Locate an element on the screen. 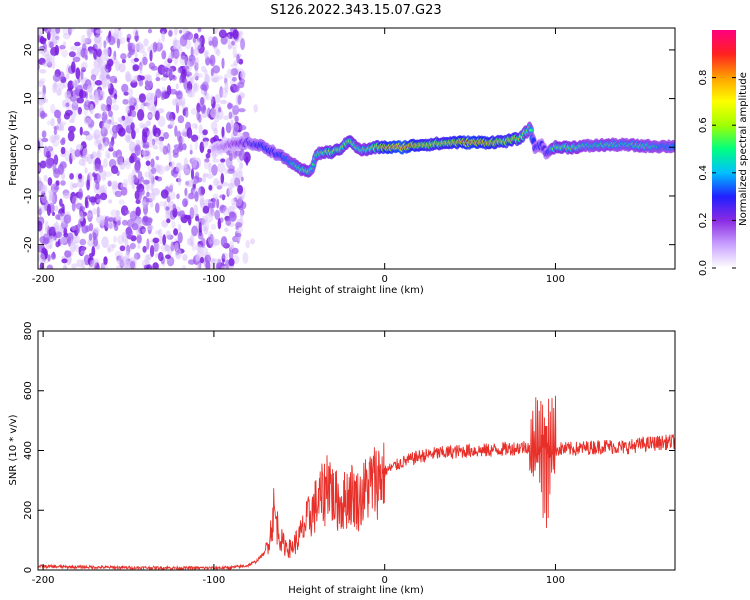 The image size is (750, 600). spectrogram-ylabel: Frequency (Hz) is located at coordinates (13, 148).